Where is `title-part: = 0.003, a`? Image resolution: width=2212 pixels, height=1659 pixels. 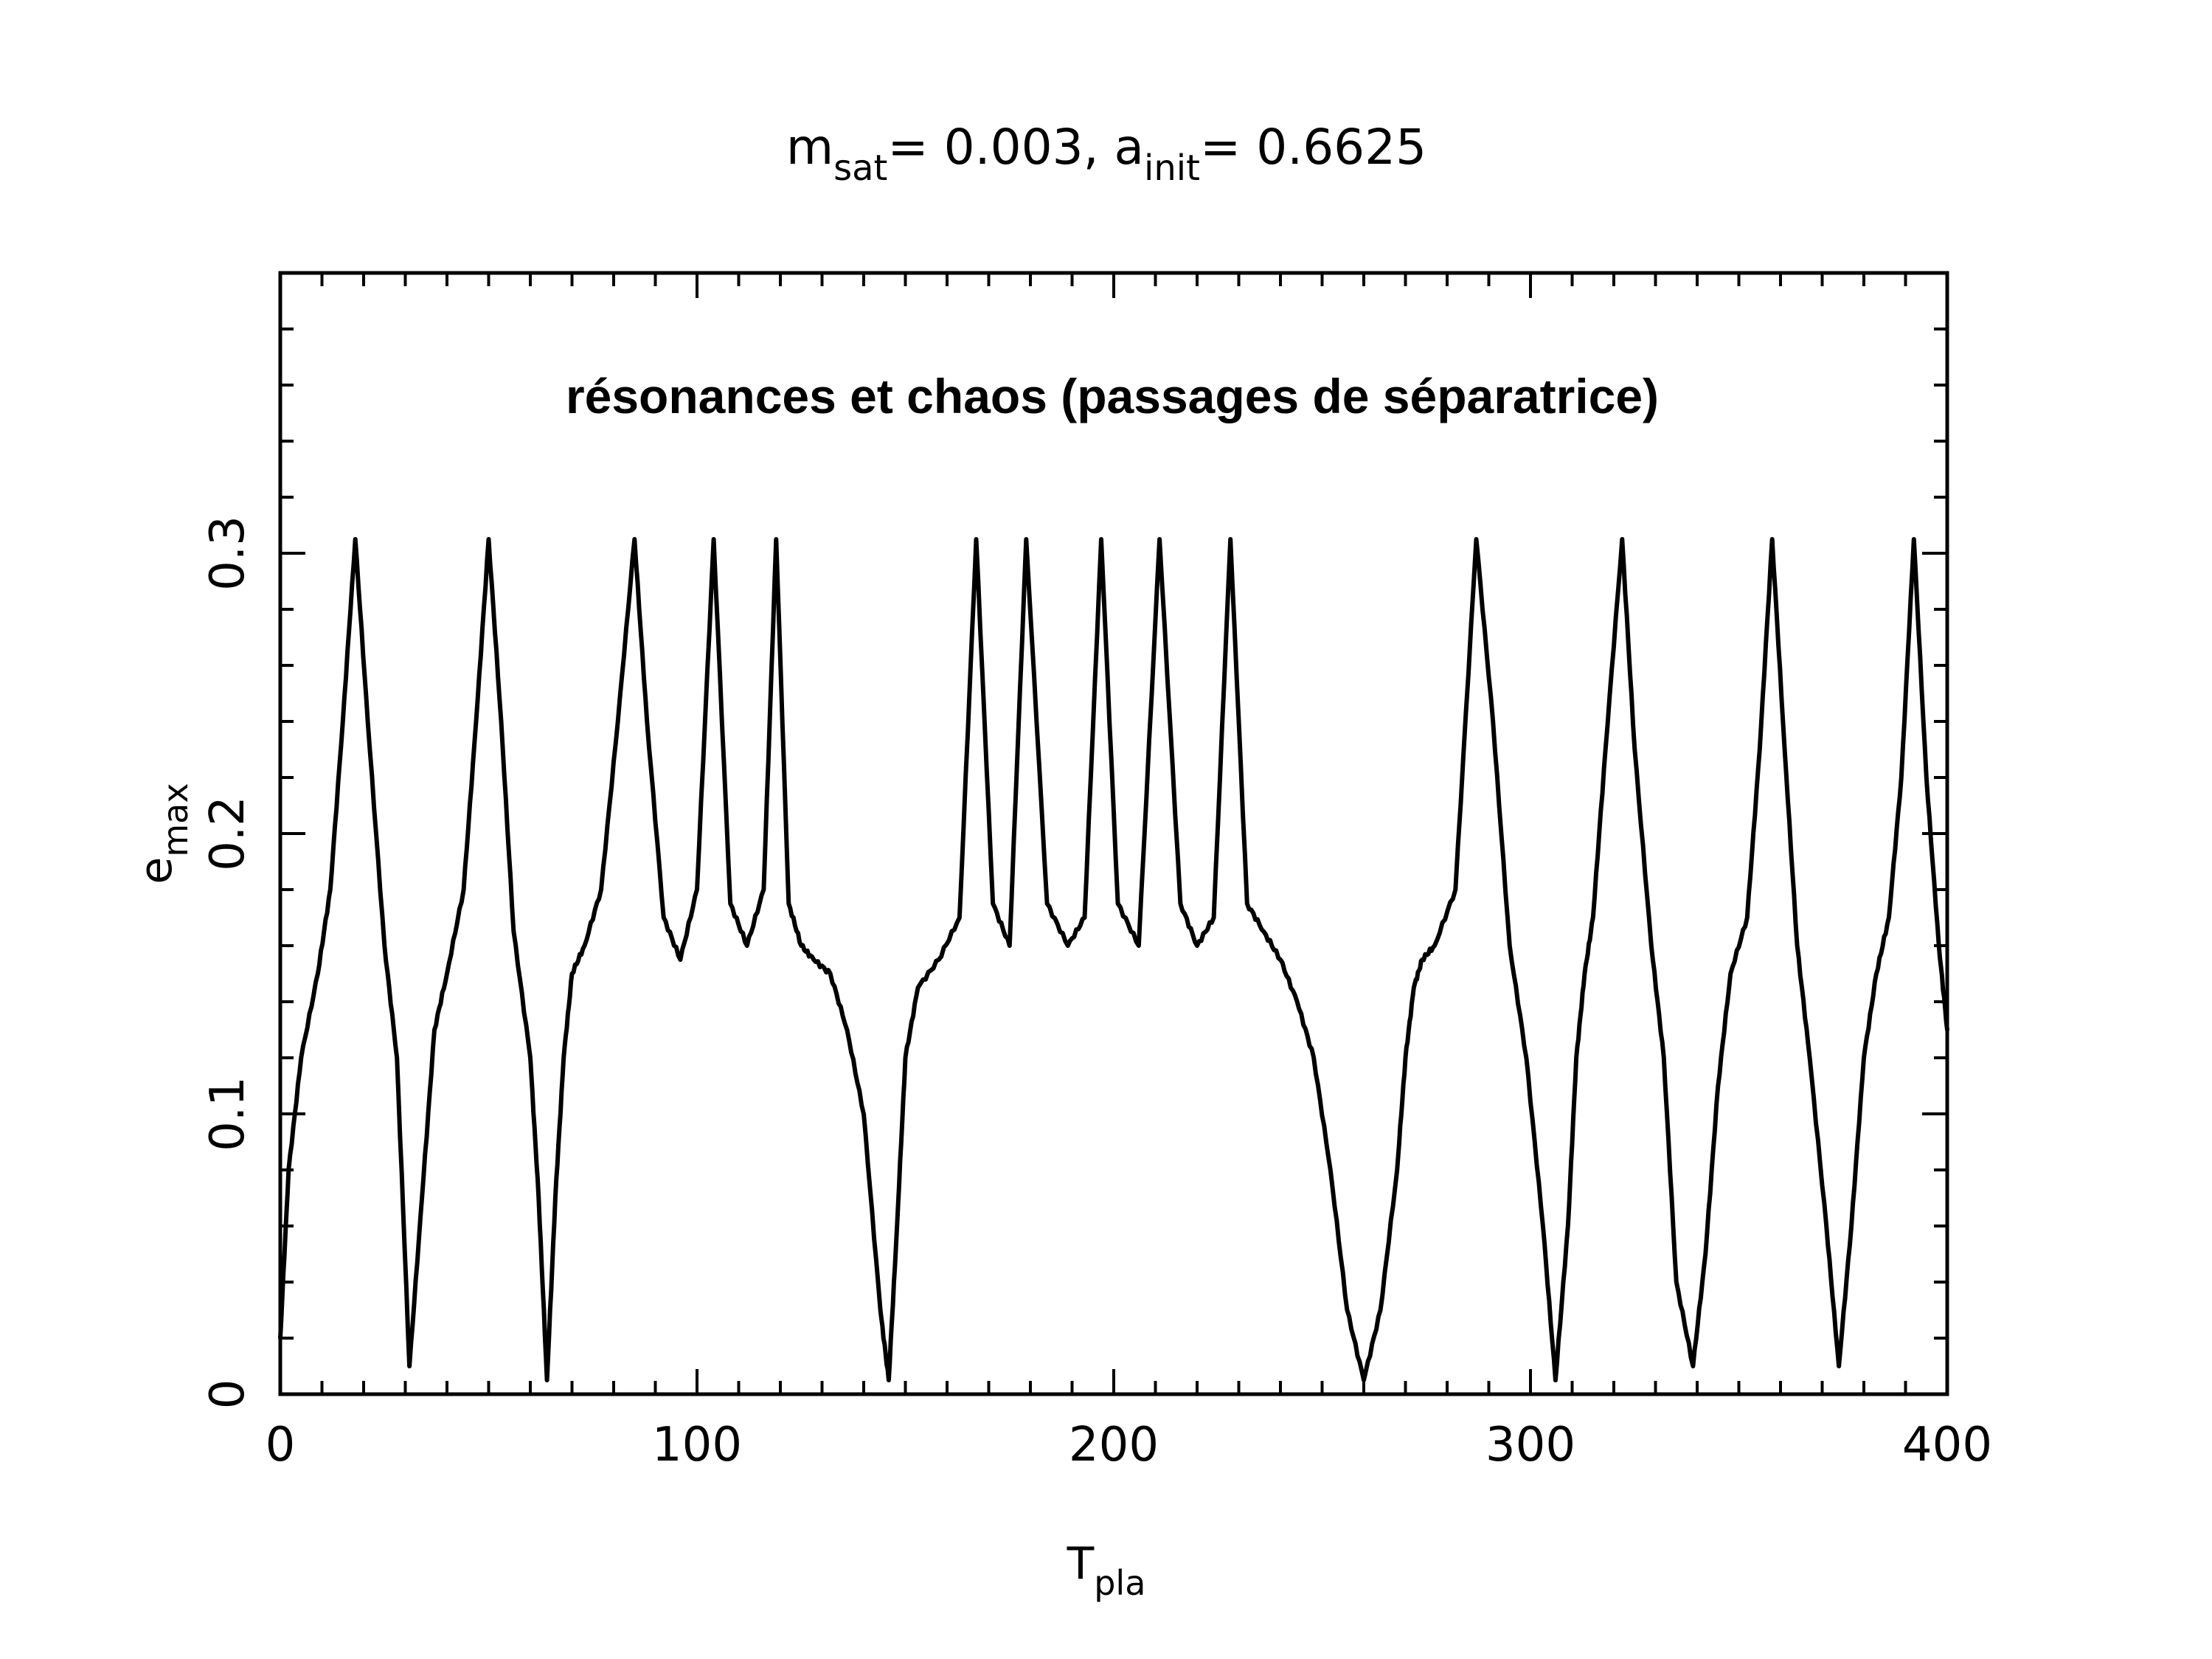
title-part: = 0.003, a is located at coordinates (1016, 147).